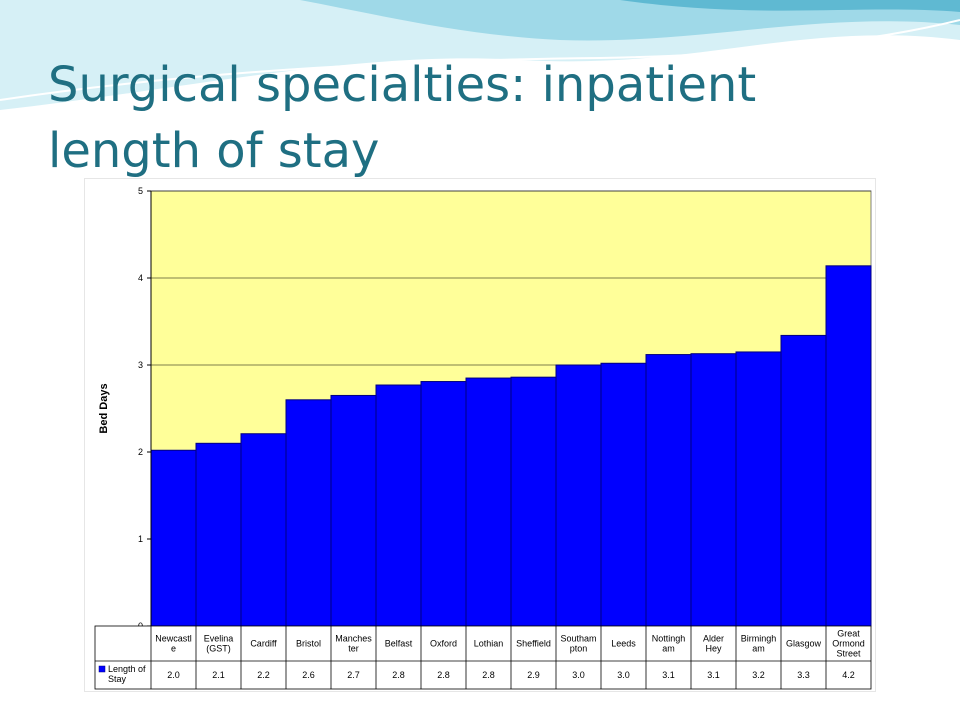 The width and height of the screenshot is (960, 720). I want to click on slide-title-line-1: Surgical specialties: inpatient, so click(402, 85).